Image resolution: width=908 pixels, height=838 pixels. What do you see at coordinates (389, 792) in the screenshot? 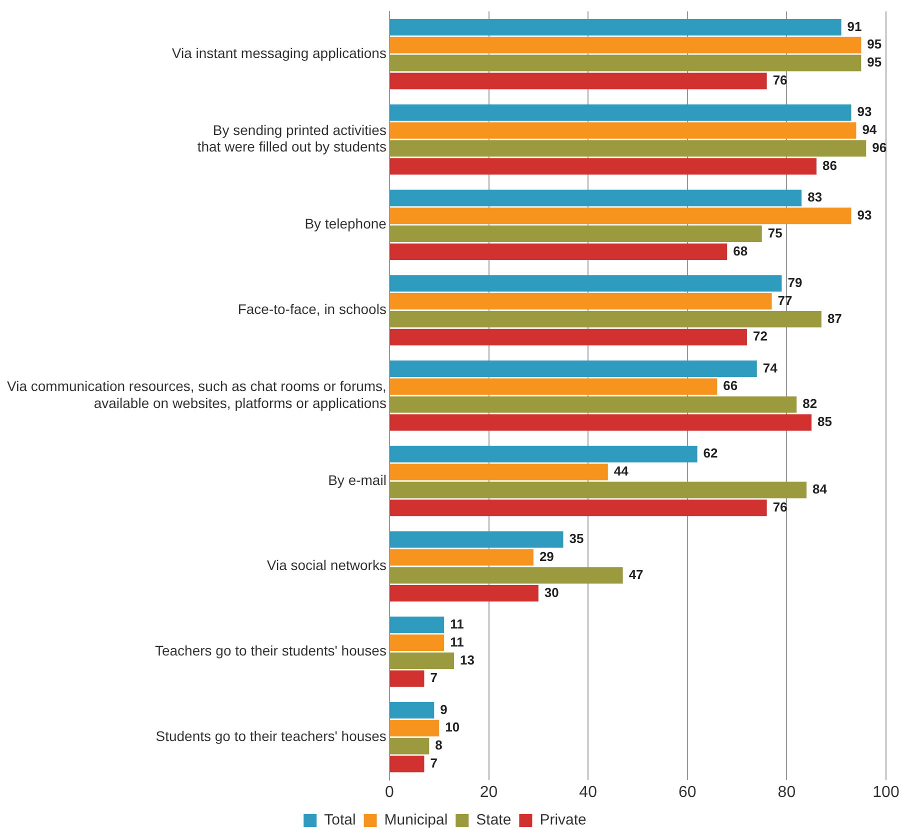
I see `x-tick-label: 0` at bounding box center [389, 792].